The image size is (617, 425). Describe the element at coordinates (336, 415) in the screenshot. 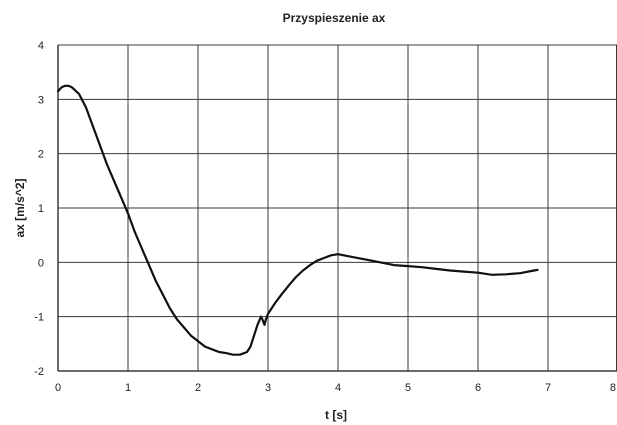

I see `x-axis-label: t [s]` at that location.